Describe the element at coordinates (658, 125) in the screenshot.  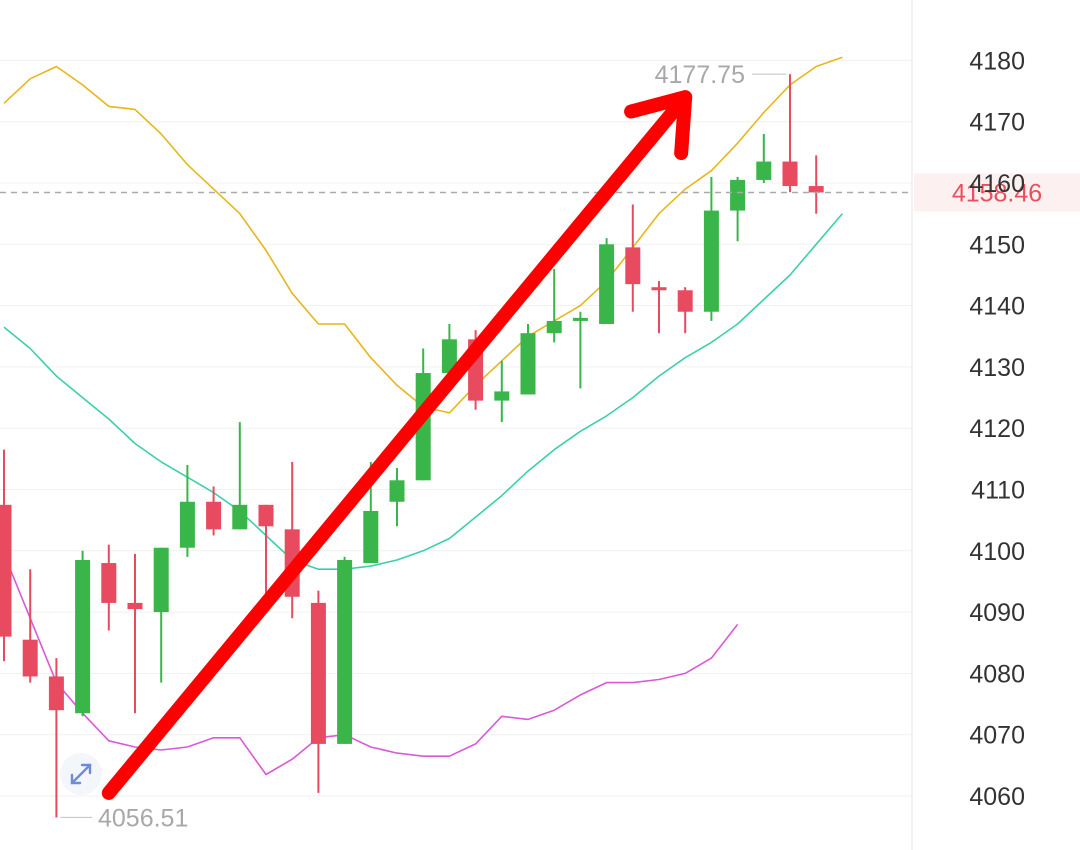
I see `arrow-head` at that location.